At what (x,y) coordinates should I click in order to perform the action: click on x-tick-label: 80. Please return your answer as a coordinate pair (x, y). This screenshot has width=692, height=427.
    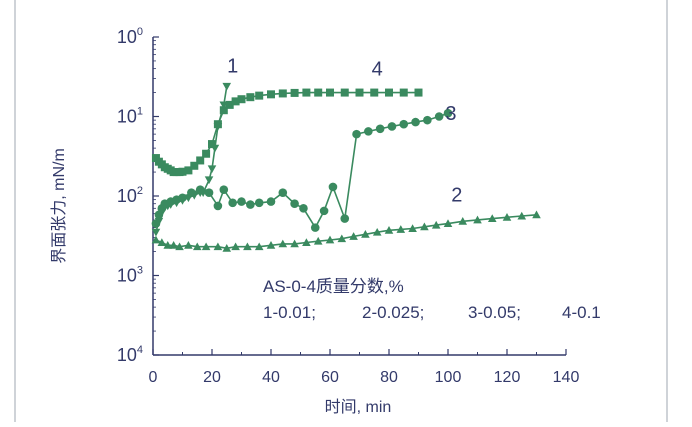
    Looking at the image, I should click on (389, 377).